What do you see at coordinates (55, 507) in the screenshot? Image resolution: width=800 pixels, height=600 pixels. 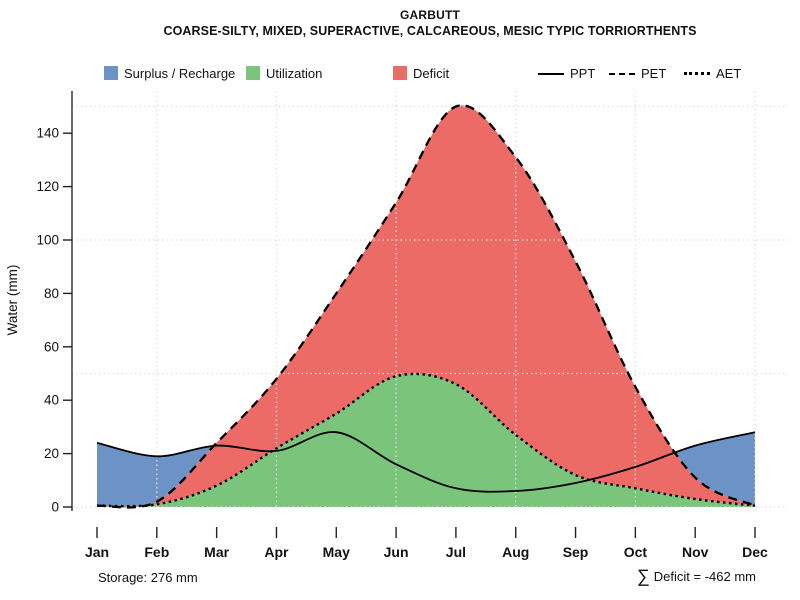 I see `y-tick-label: 0` at bounding box center [55, 507].